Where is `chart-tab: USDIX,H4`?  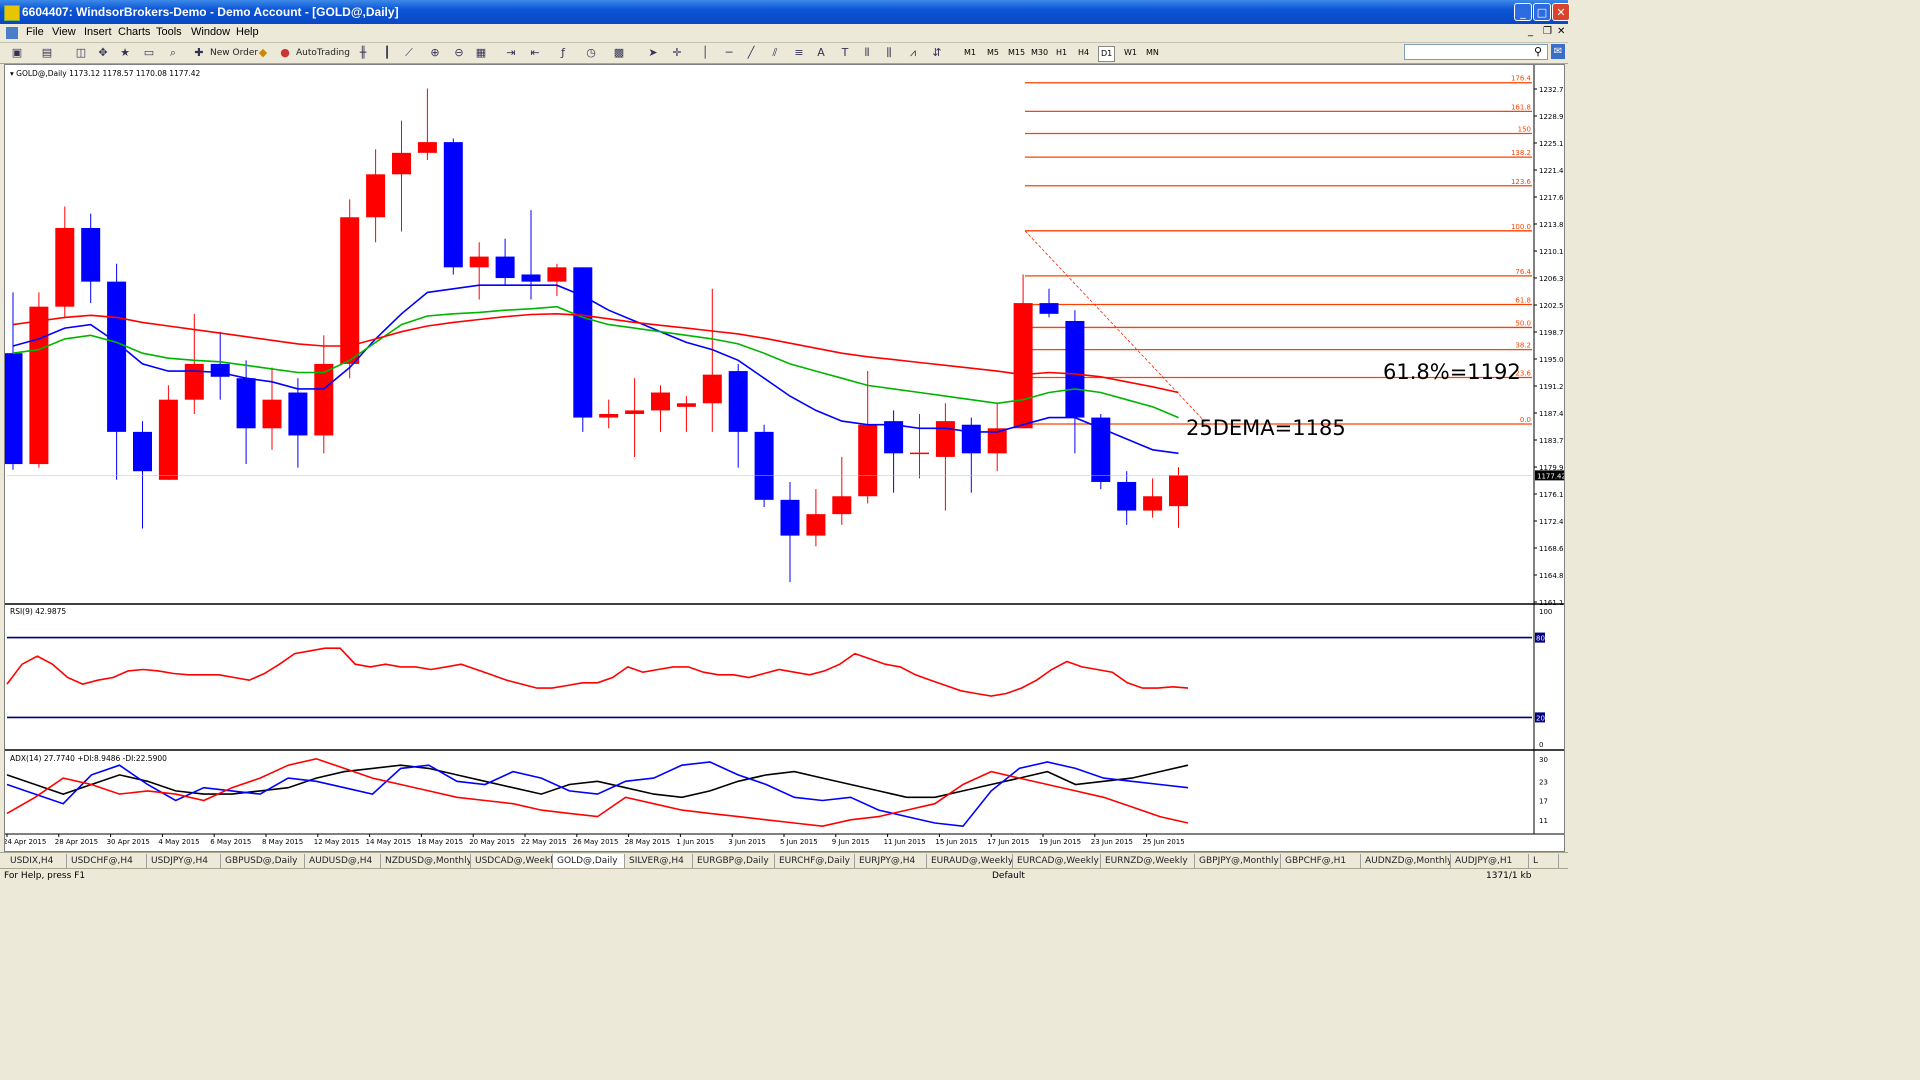 chart-tab: USDIX,H4 is located at coordinates (36, 861).